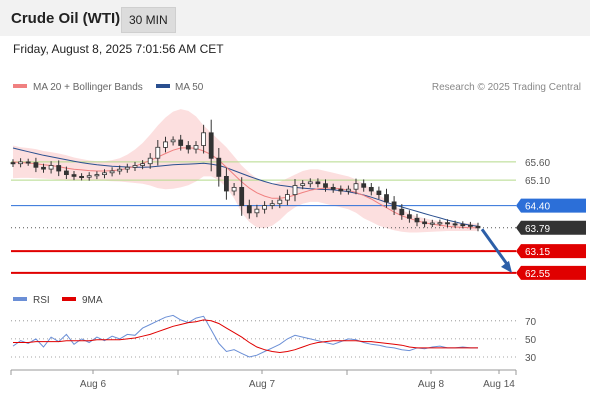  Describe the element at coordinates (66, 18) in the screenshot. I see `page-title: Crude Oil (WTI)` at that location.